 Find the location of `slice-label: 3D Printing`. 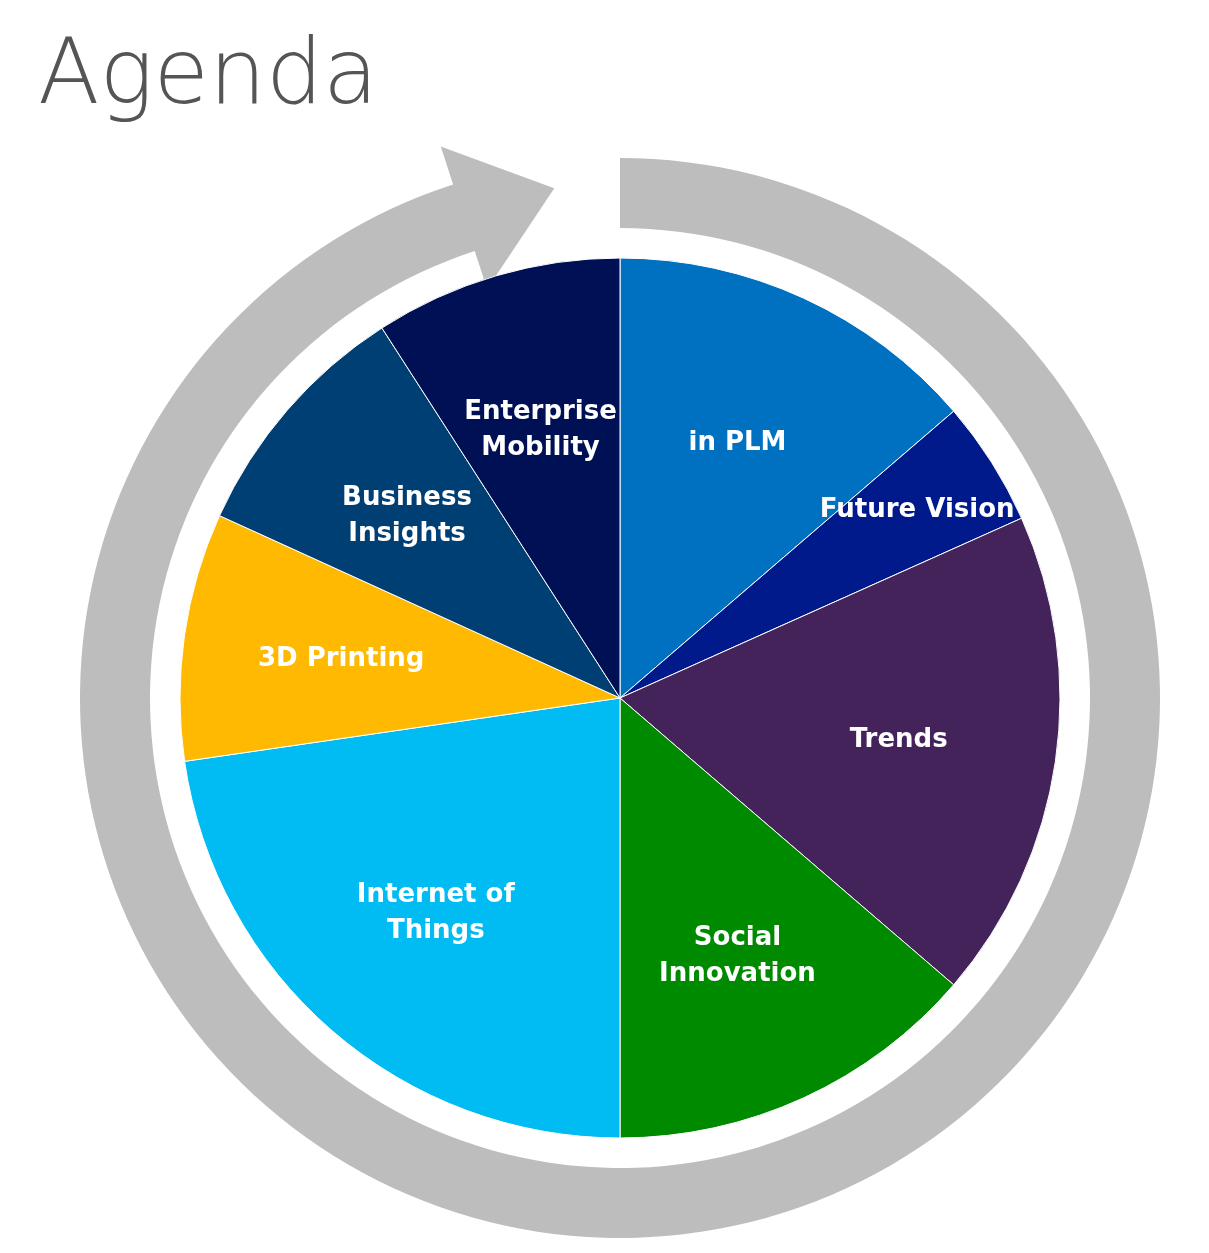

slice-label: 3D Printing is located at coordinates (341, 656).